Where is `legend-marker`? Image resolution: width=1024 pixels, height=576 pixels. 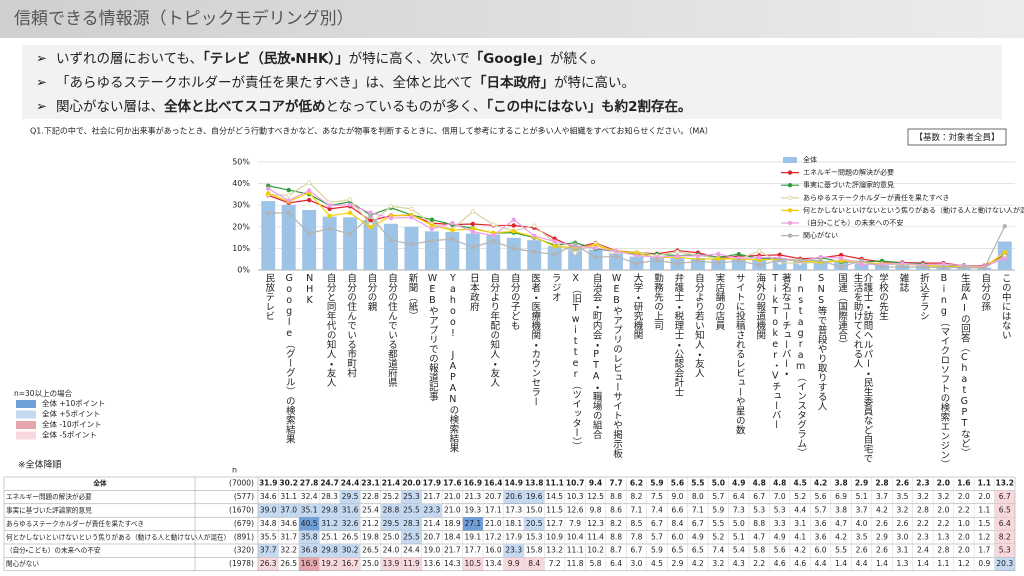 legend-marker is located at coordinates (790, 235).